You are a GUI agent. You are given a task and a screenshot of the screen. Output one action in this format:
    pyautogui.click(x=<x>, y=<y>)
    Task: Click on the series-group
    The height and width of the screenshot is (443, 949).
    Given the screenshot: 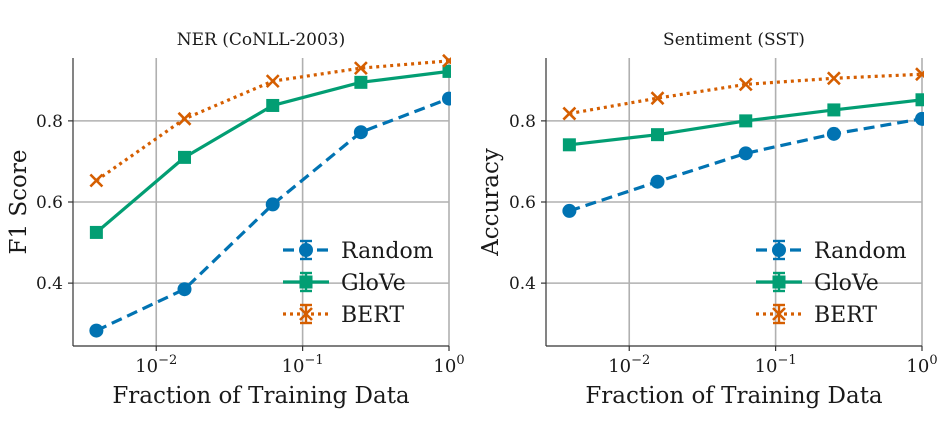 What is the action you would take?
    pyautogui.click(x=743, y=142)
    